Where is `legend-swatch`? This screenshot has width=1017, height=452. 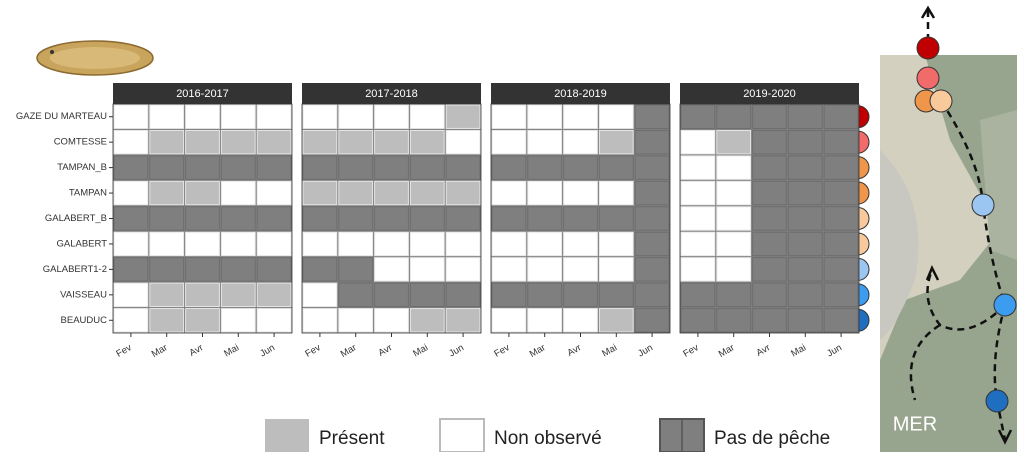
legend-swatch is located at coordinates (462, 435).